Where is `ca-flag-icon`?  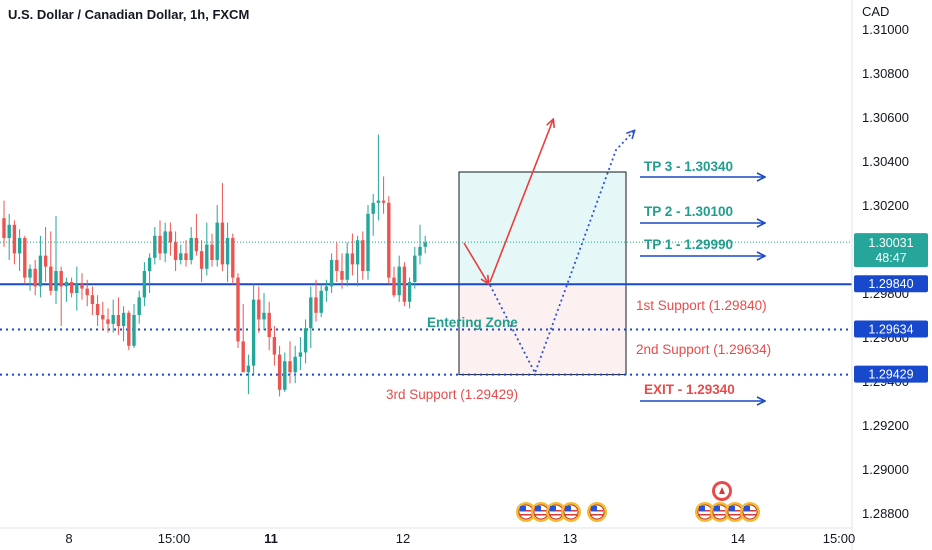
ca-flag-icon is located at coordinates (722, 491).